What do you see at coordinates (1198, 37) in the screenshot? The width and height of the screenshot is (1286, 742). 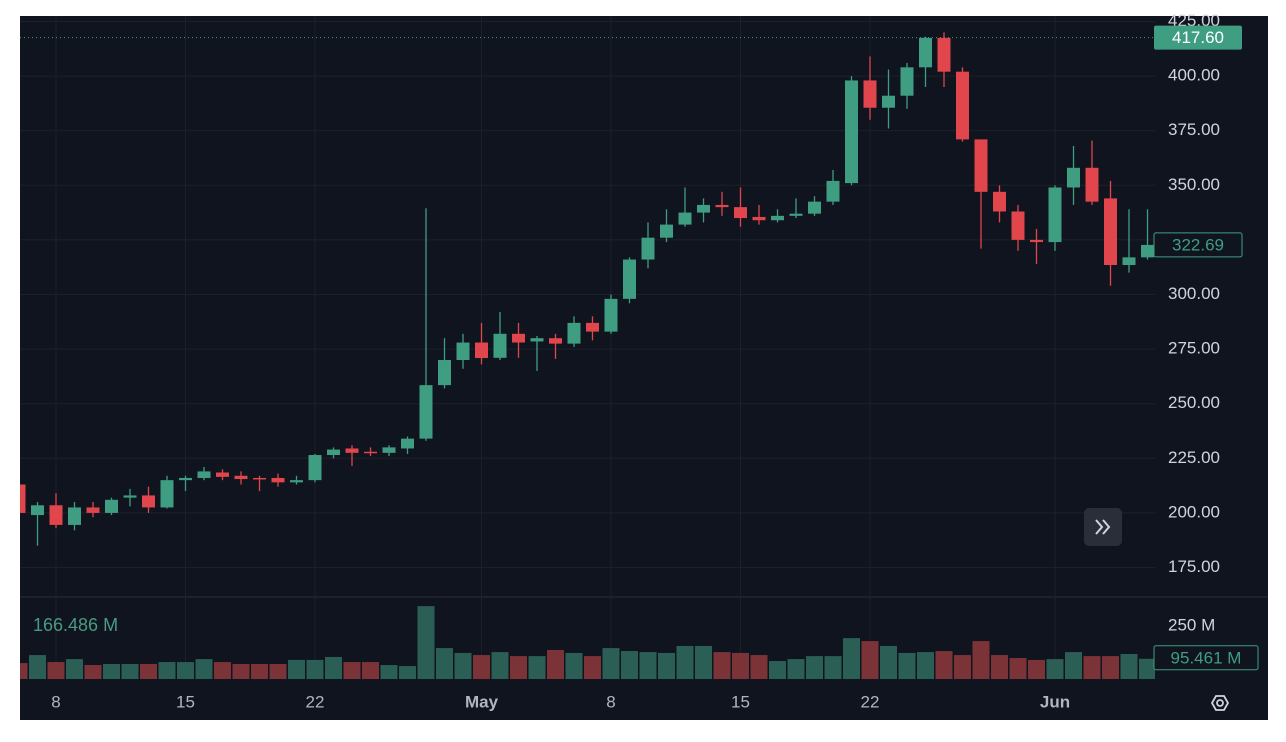 I see `high-label-box` at bounding box center [1198, 37].